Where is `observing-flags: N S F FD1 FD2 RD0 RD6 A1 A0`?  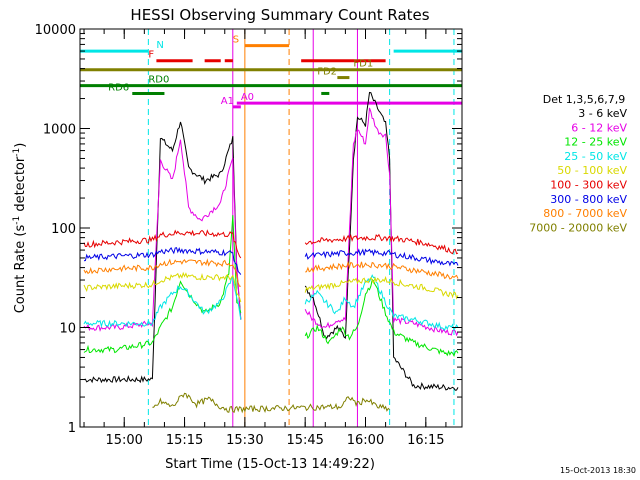 observing-flags: N S F FD1 FD2 RD0 RD6 A1 A0 is located at coordinates (271, 72).